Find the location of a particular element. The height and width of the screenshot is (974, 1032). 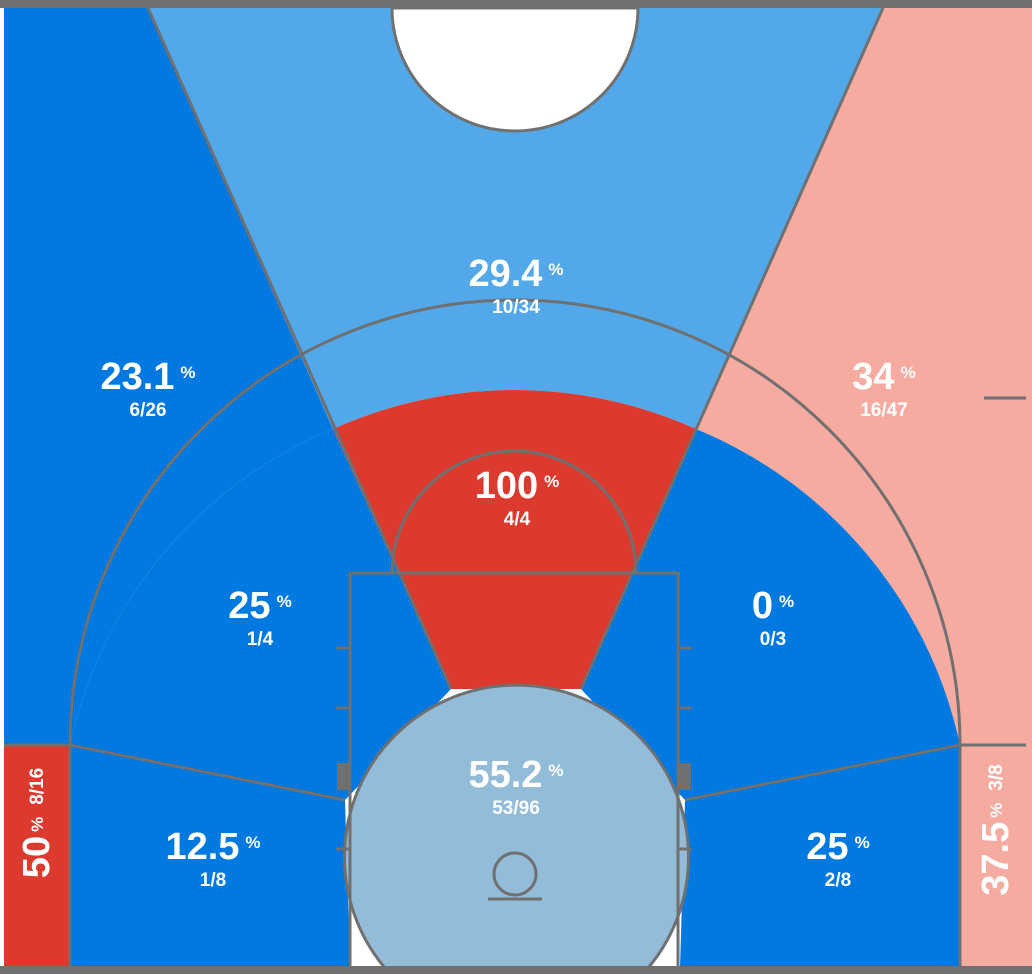

zone-mid-range-left is located at coordinates (260, 614).